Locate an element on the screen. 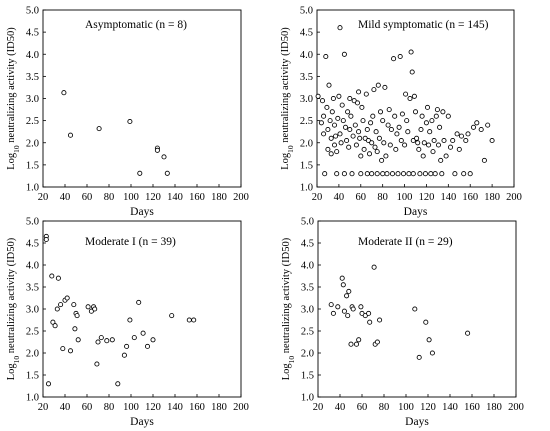 This screenshot has width=550, height=431. panel-title: Moderate I (n = 39) is located at coordinates (130, 242).